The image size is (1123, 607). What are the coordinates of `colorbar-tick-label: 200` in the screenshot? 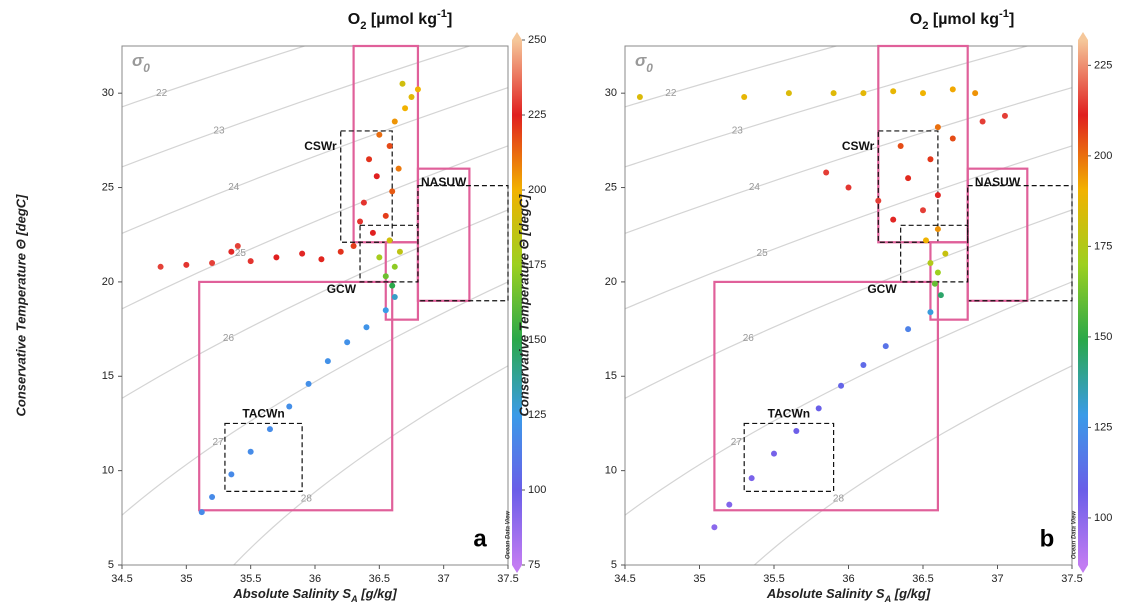 It's located at (537, 190).